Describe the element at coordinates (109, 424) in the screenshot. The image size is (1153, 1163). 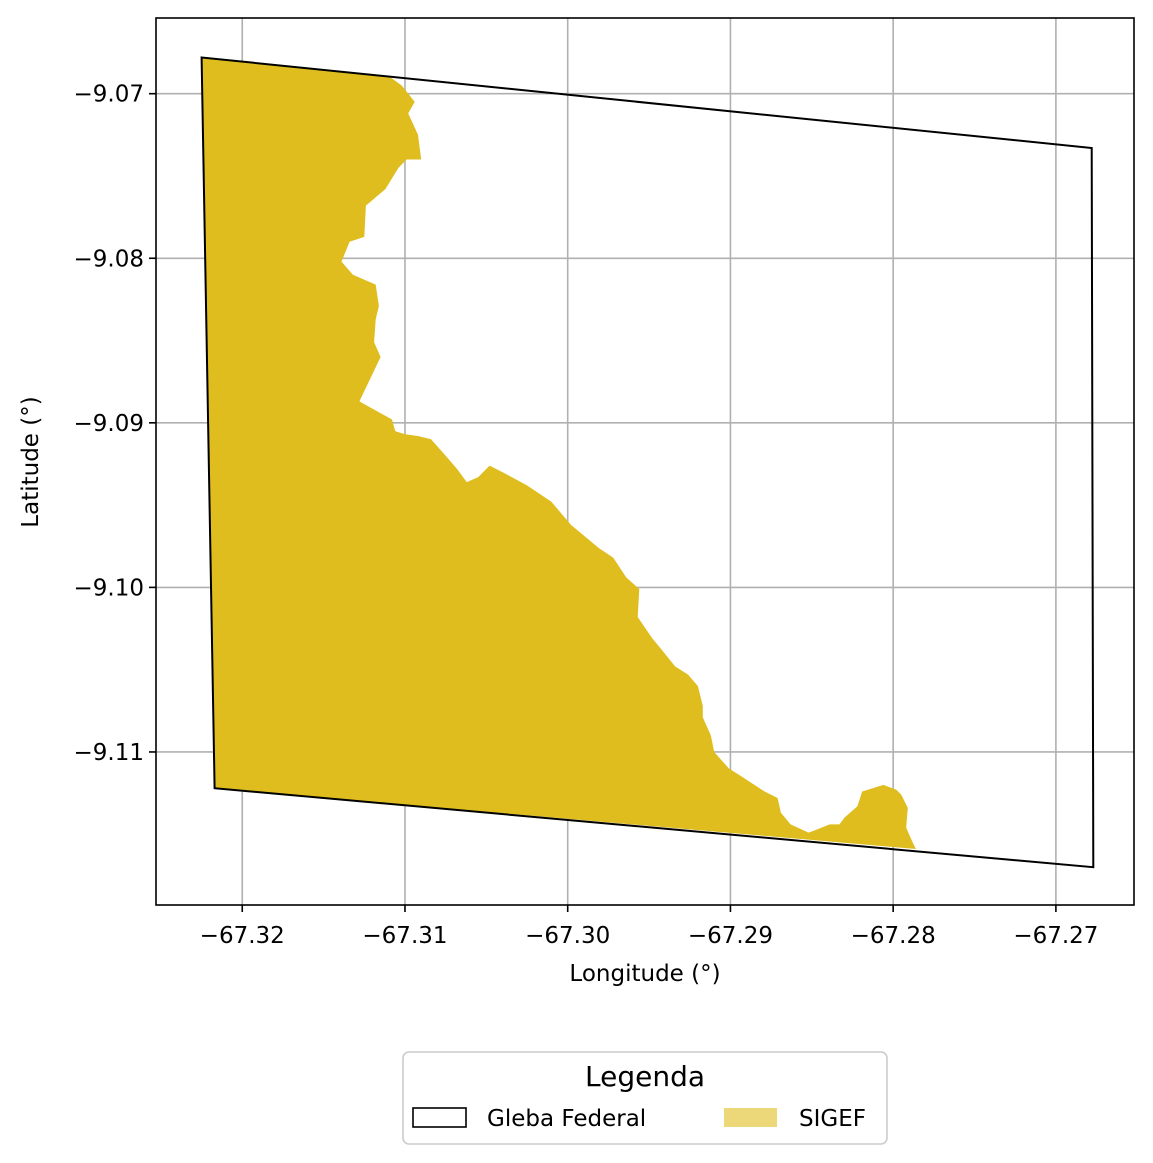
I see `y-tick-label: −9.09` at that location.